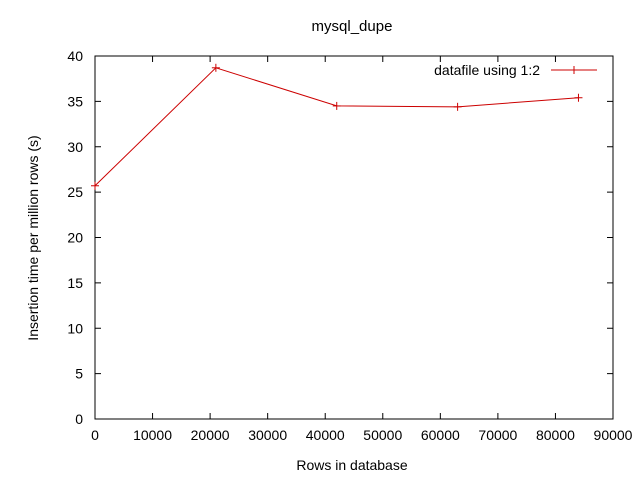  What do you see at coordinates (95, 435) in the screenshot?
I see `x-tick-label: 0` at bounding box center [95, 435].